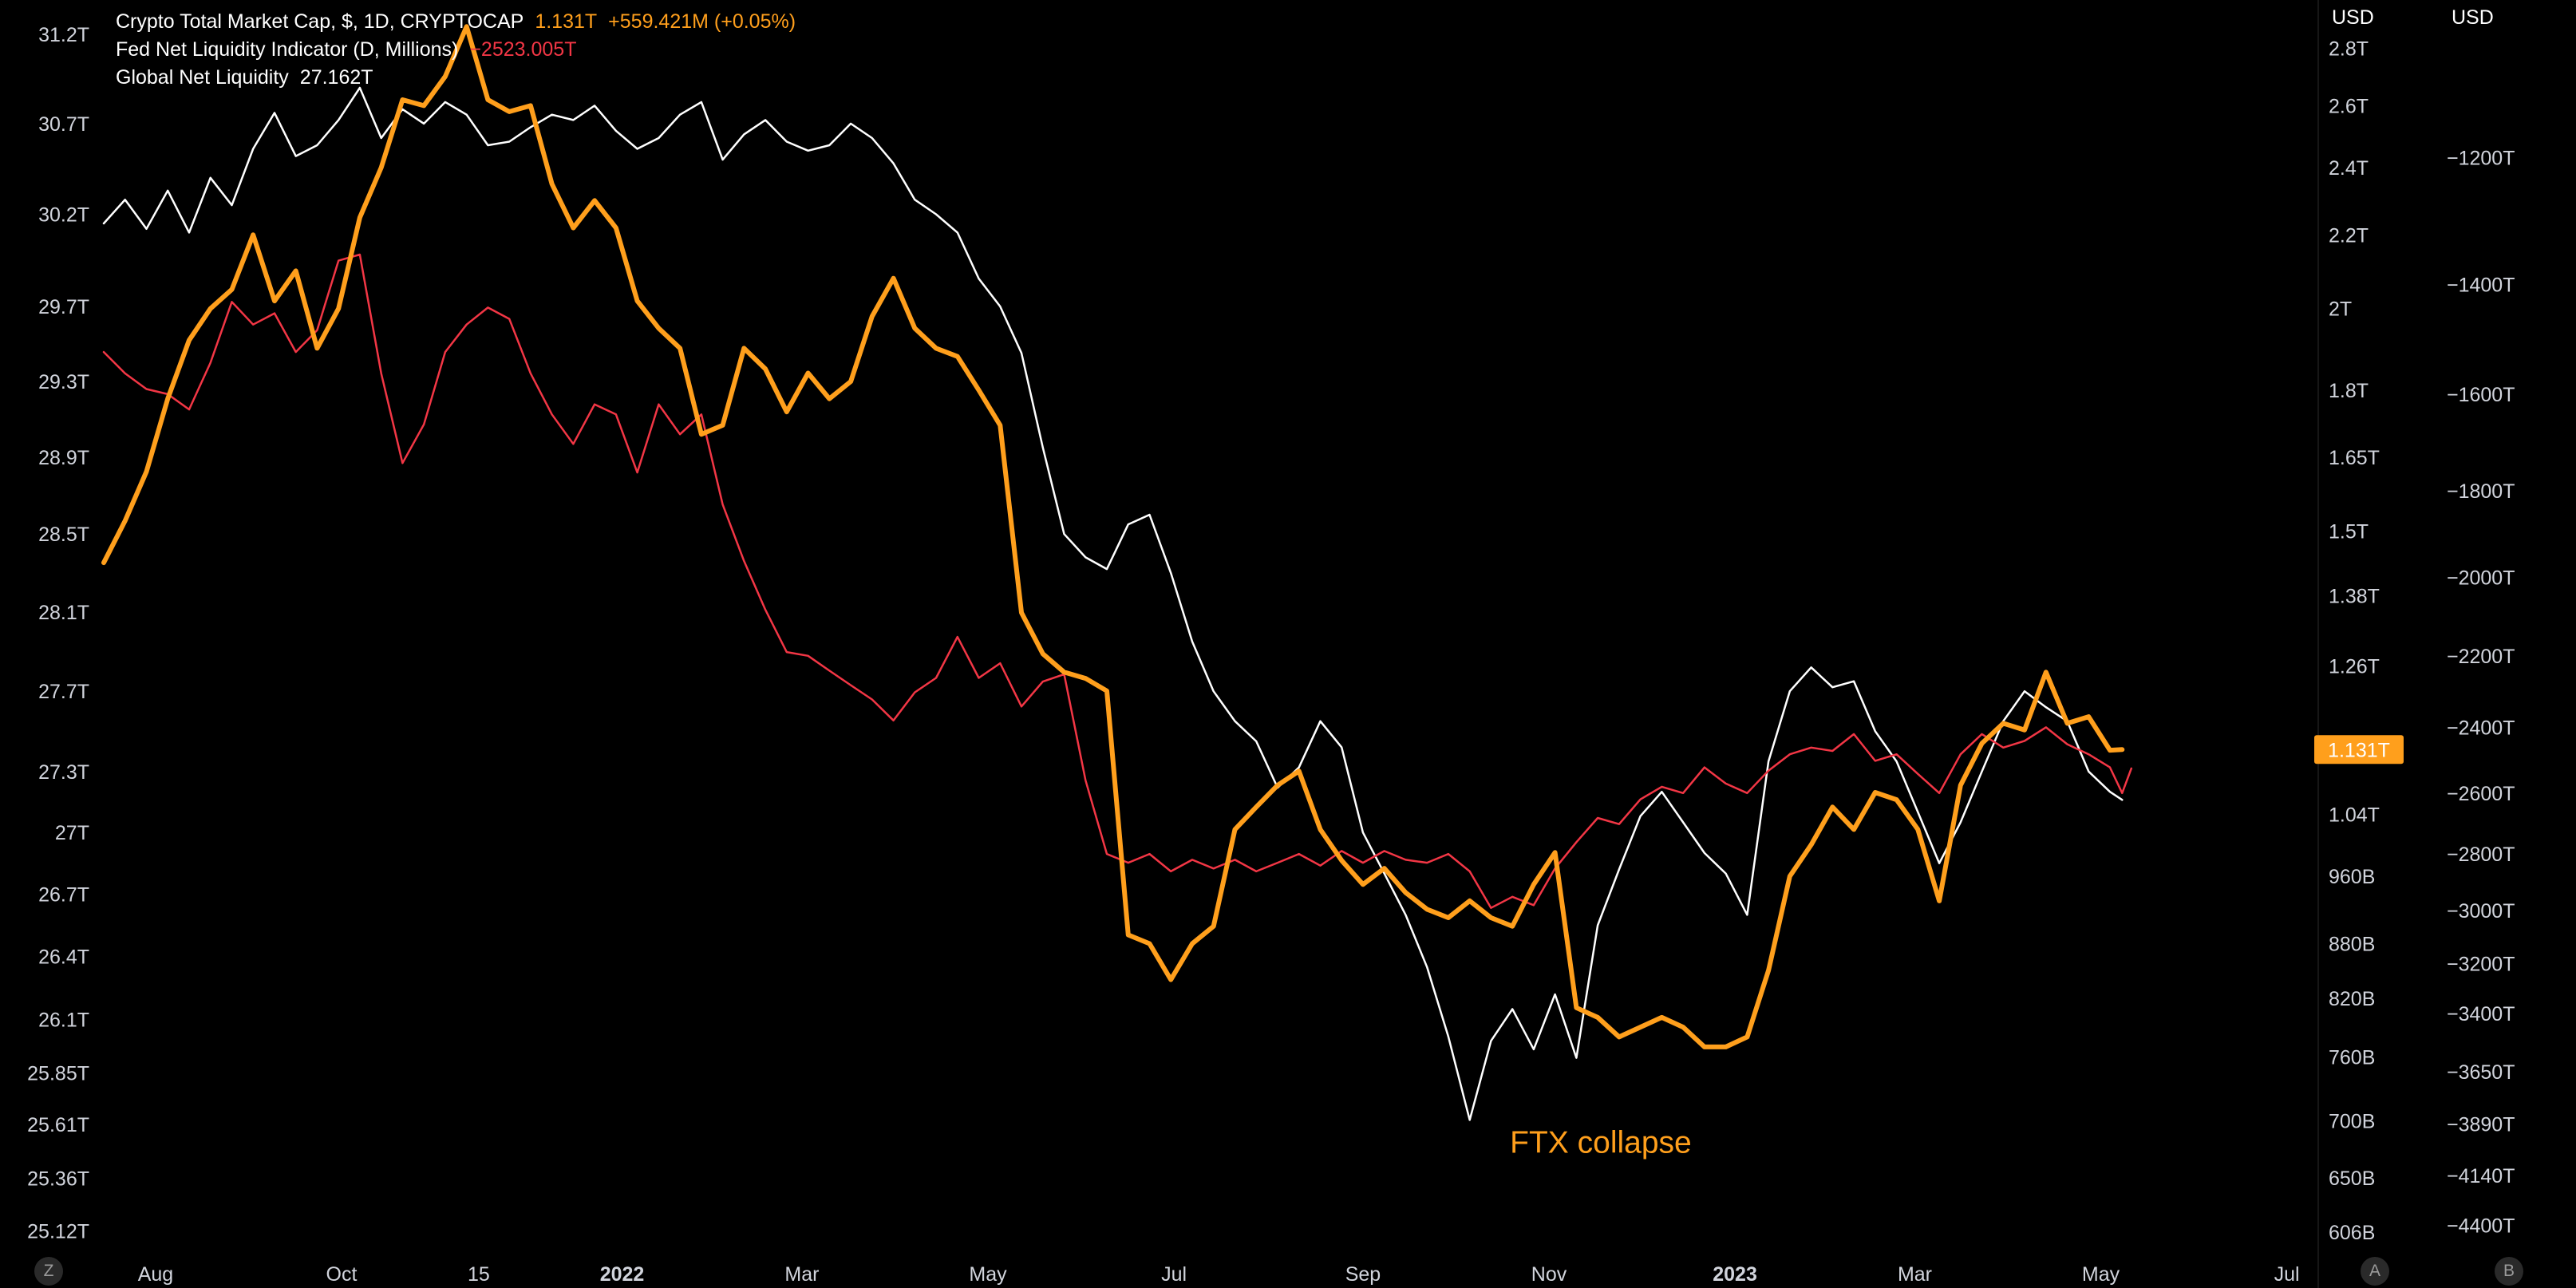  Describe the element at coordinates (342, 1274) in the screenshot. I see `x-tick-label: Oct` at that location.